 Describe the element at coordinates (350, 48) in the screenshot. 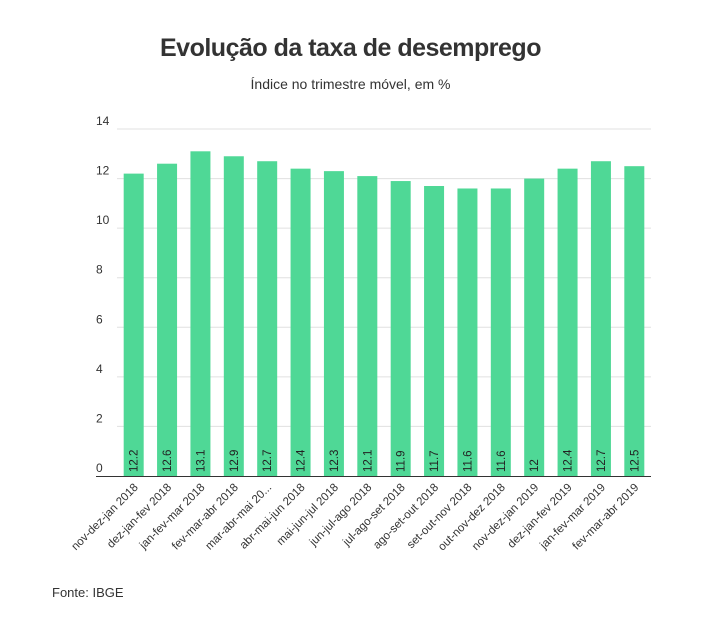

I see `chart-title: Evolução da taxa de desemprego` at that location.